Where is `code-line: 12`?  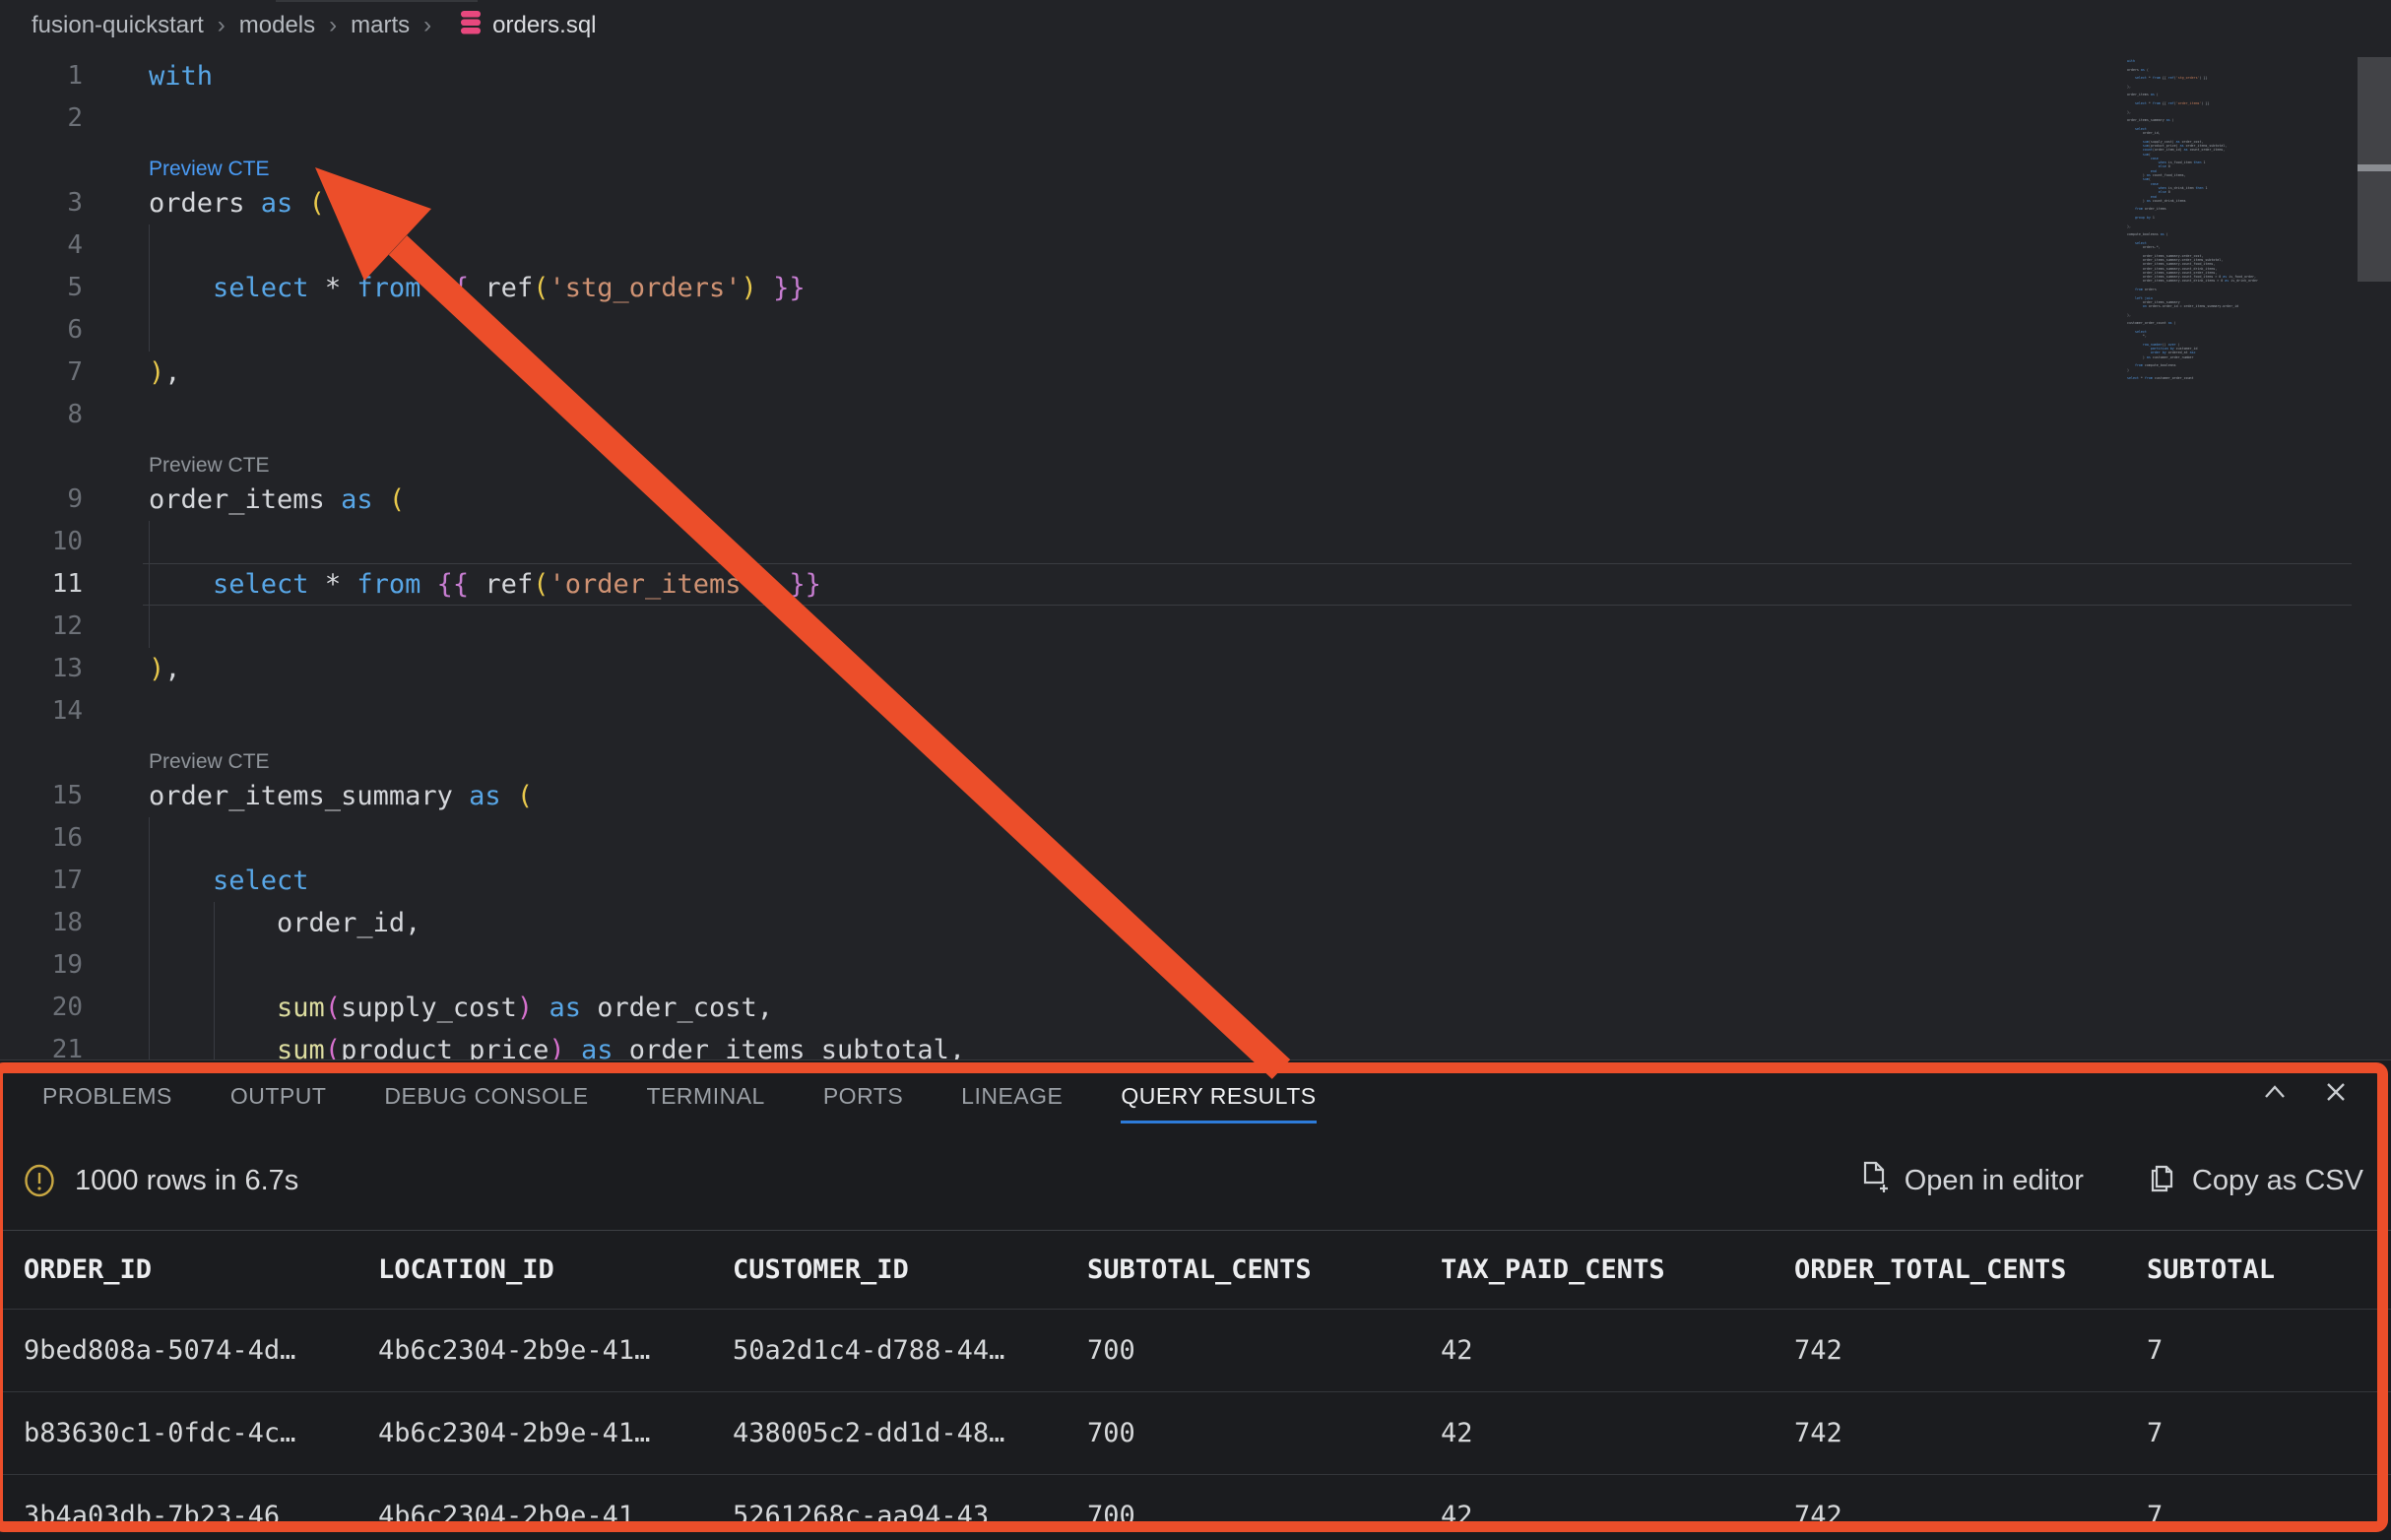
code-line: 12 is located at coordinates (1196, 627).